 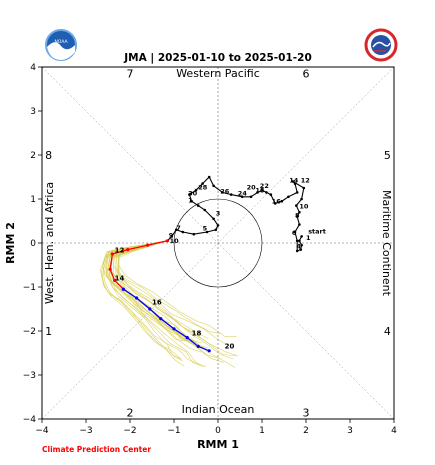 I want to click on day-label: 26, so click(x=225, y=192).